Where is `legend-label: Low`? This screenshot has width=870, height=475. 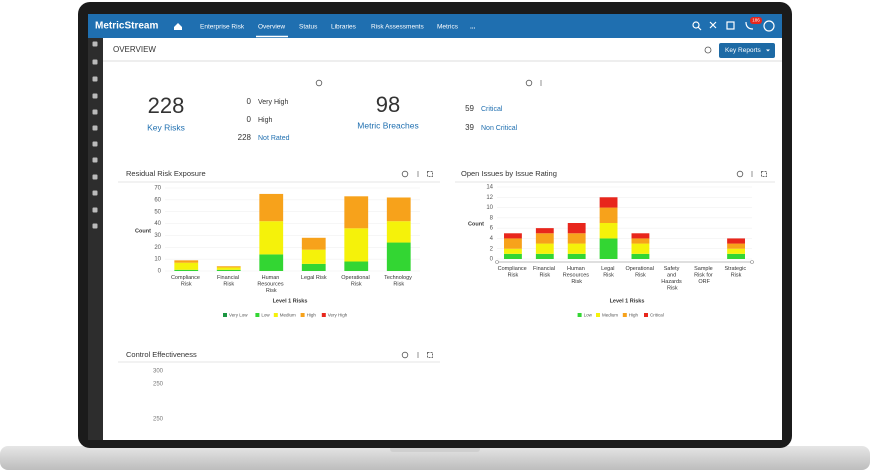
legend-label: Low is located at coordinates (588, 315).